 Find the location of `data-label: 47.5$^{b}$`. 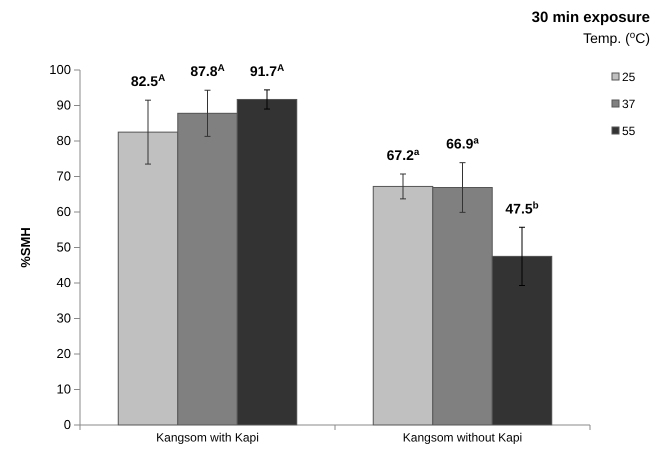

data-label: 47.5$^{b}$ is located at coordinates (522, 208).